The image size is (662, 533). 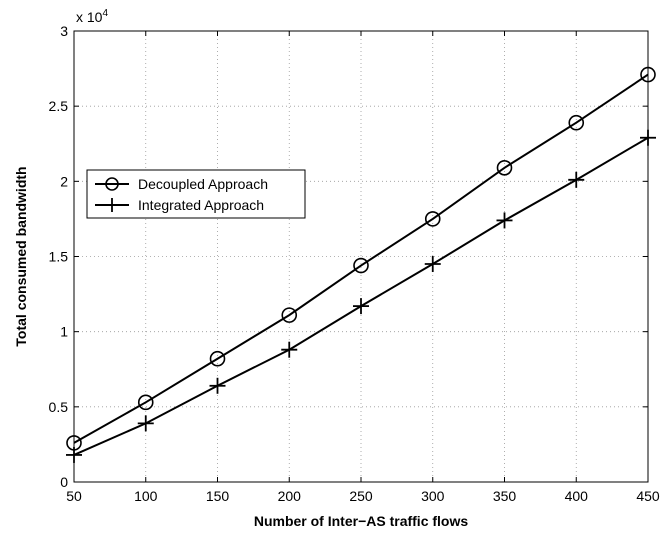 What do you see at coordinates (59, 407) in the screenshot?
I see `y-tick-label: 0.5` at bounding box center [59, 407].